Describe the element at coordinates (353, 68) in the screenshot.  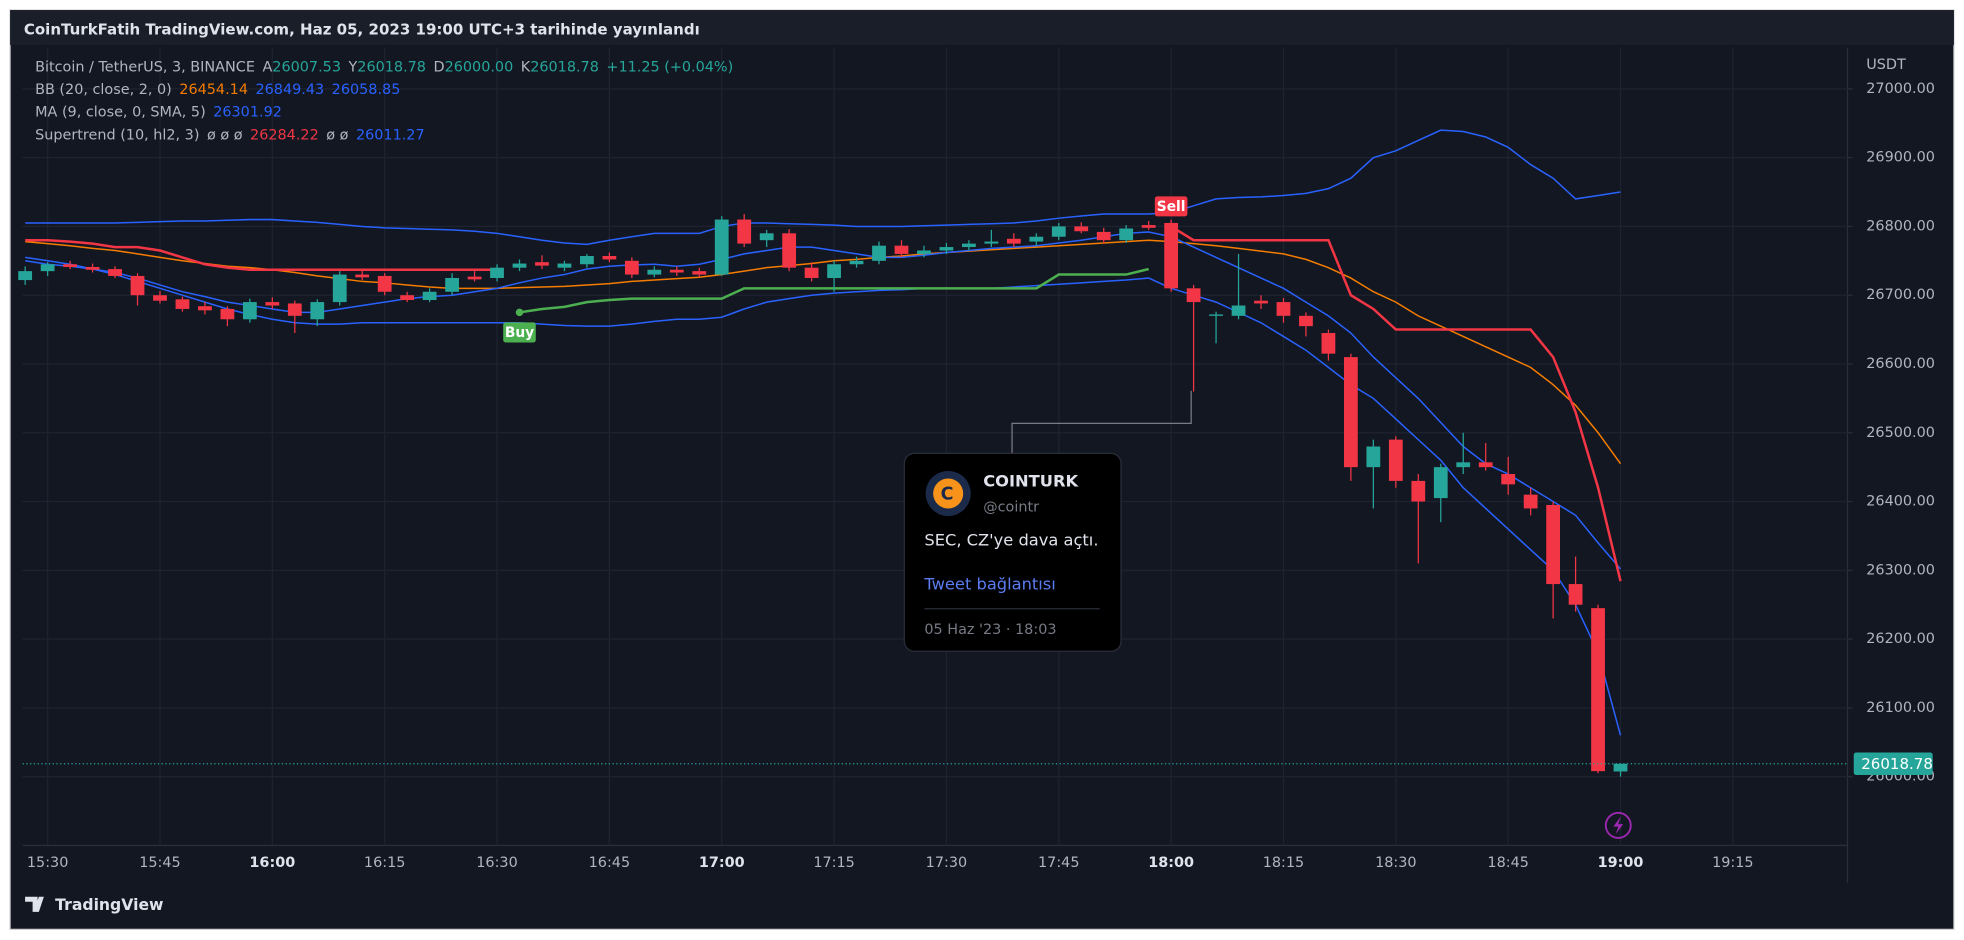
I see `legend-part: Y` at that location.